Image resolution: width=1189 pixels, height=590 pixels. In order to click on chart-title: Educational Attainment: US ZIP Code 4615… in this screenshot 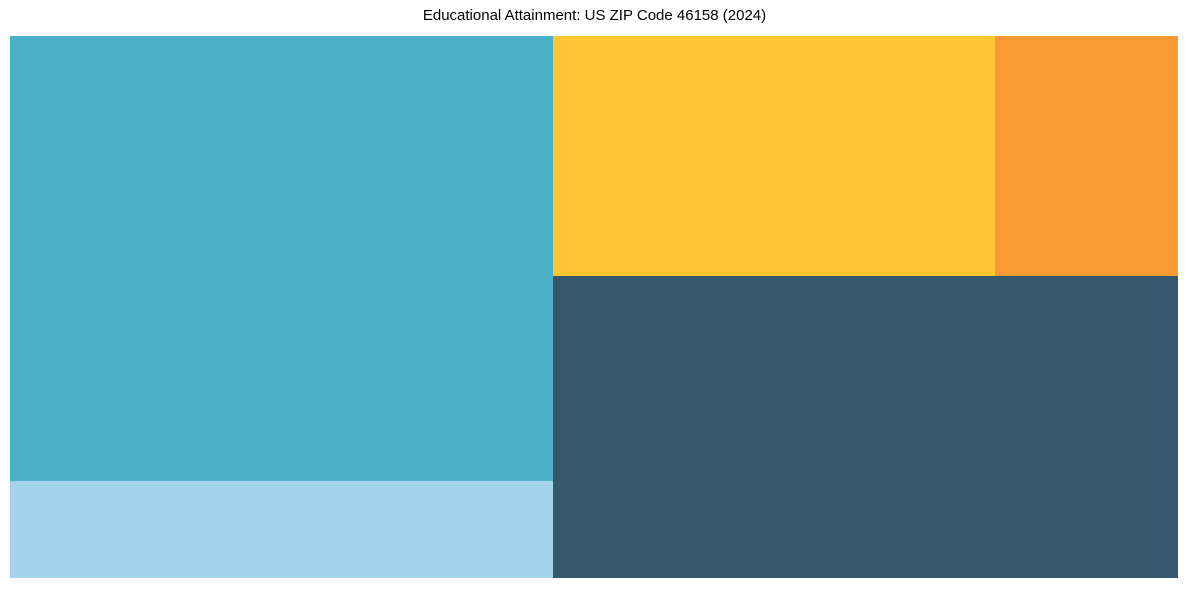, I will do `click(594, 15)`.